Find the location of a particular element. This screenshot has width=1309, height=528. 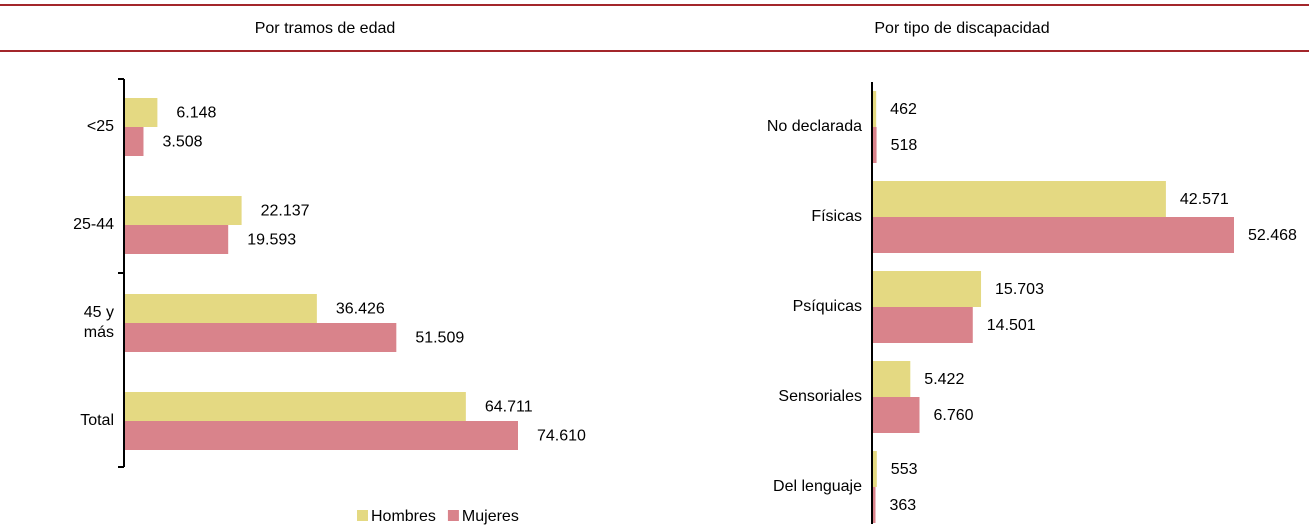

y-tick-label: <25 is located at coordinates (100, 126).